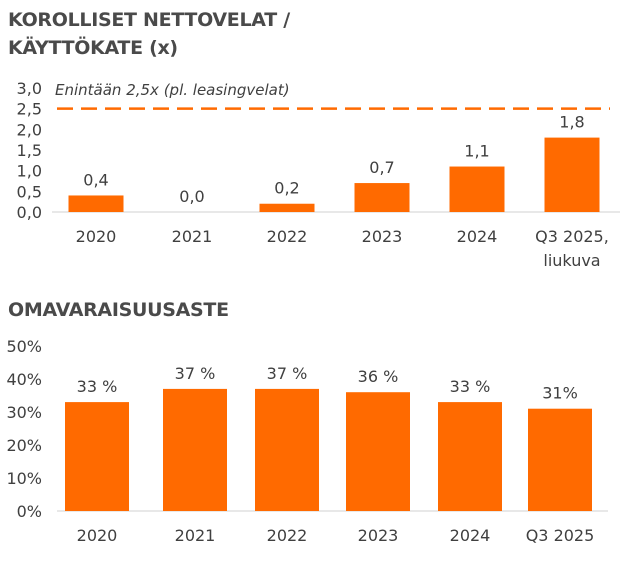 The image size is (632, 563). I want to click on y-tick-label: 40%, so click(24, 379).